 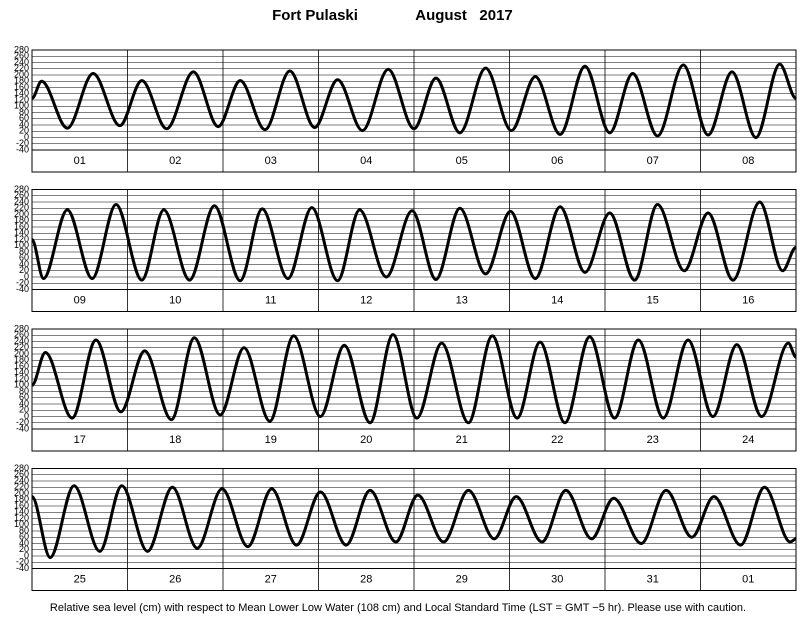 What do you see at coordinates (462, 161) in the screenshot?
I see `day-label: 05` at bounding box center [462, 161].